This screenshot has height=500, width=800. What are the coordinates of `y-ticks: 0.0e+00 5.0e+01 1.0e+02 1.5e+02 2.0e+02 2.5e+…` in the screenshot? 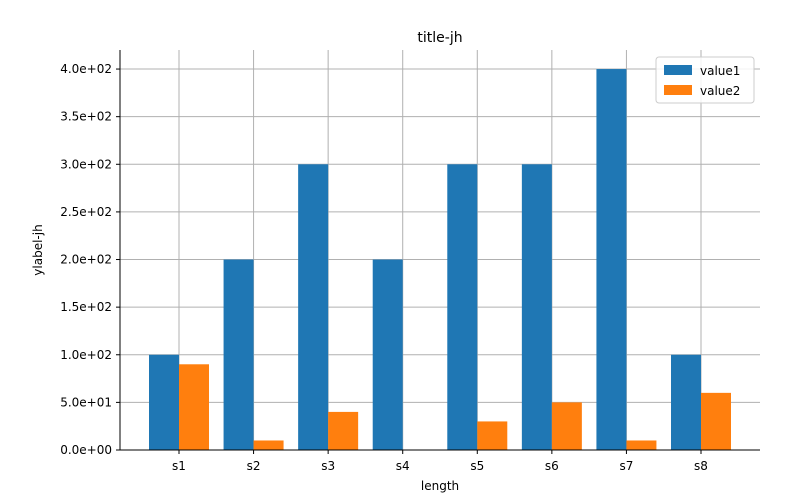 It's located at (90, 259).